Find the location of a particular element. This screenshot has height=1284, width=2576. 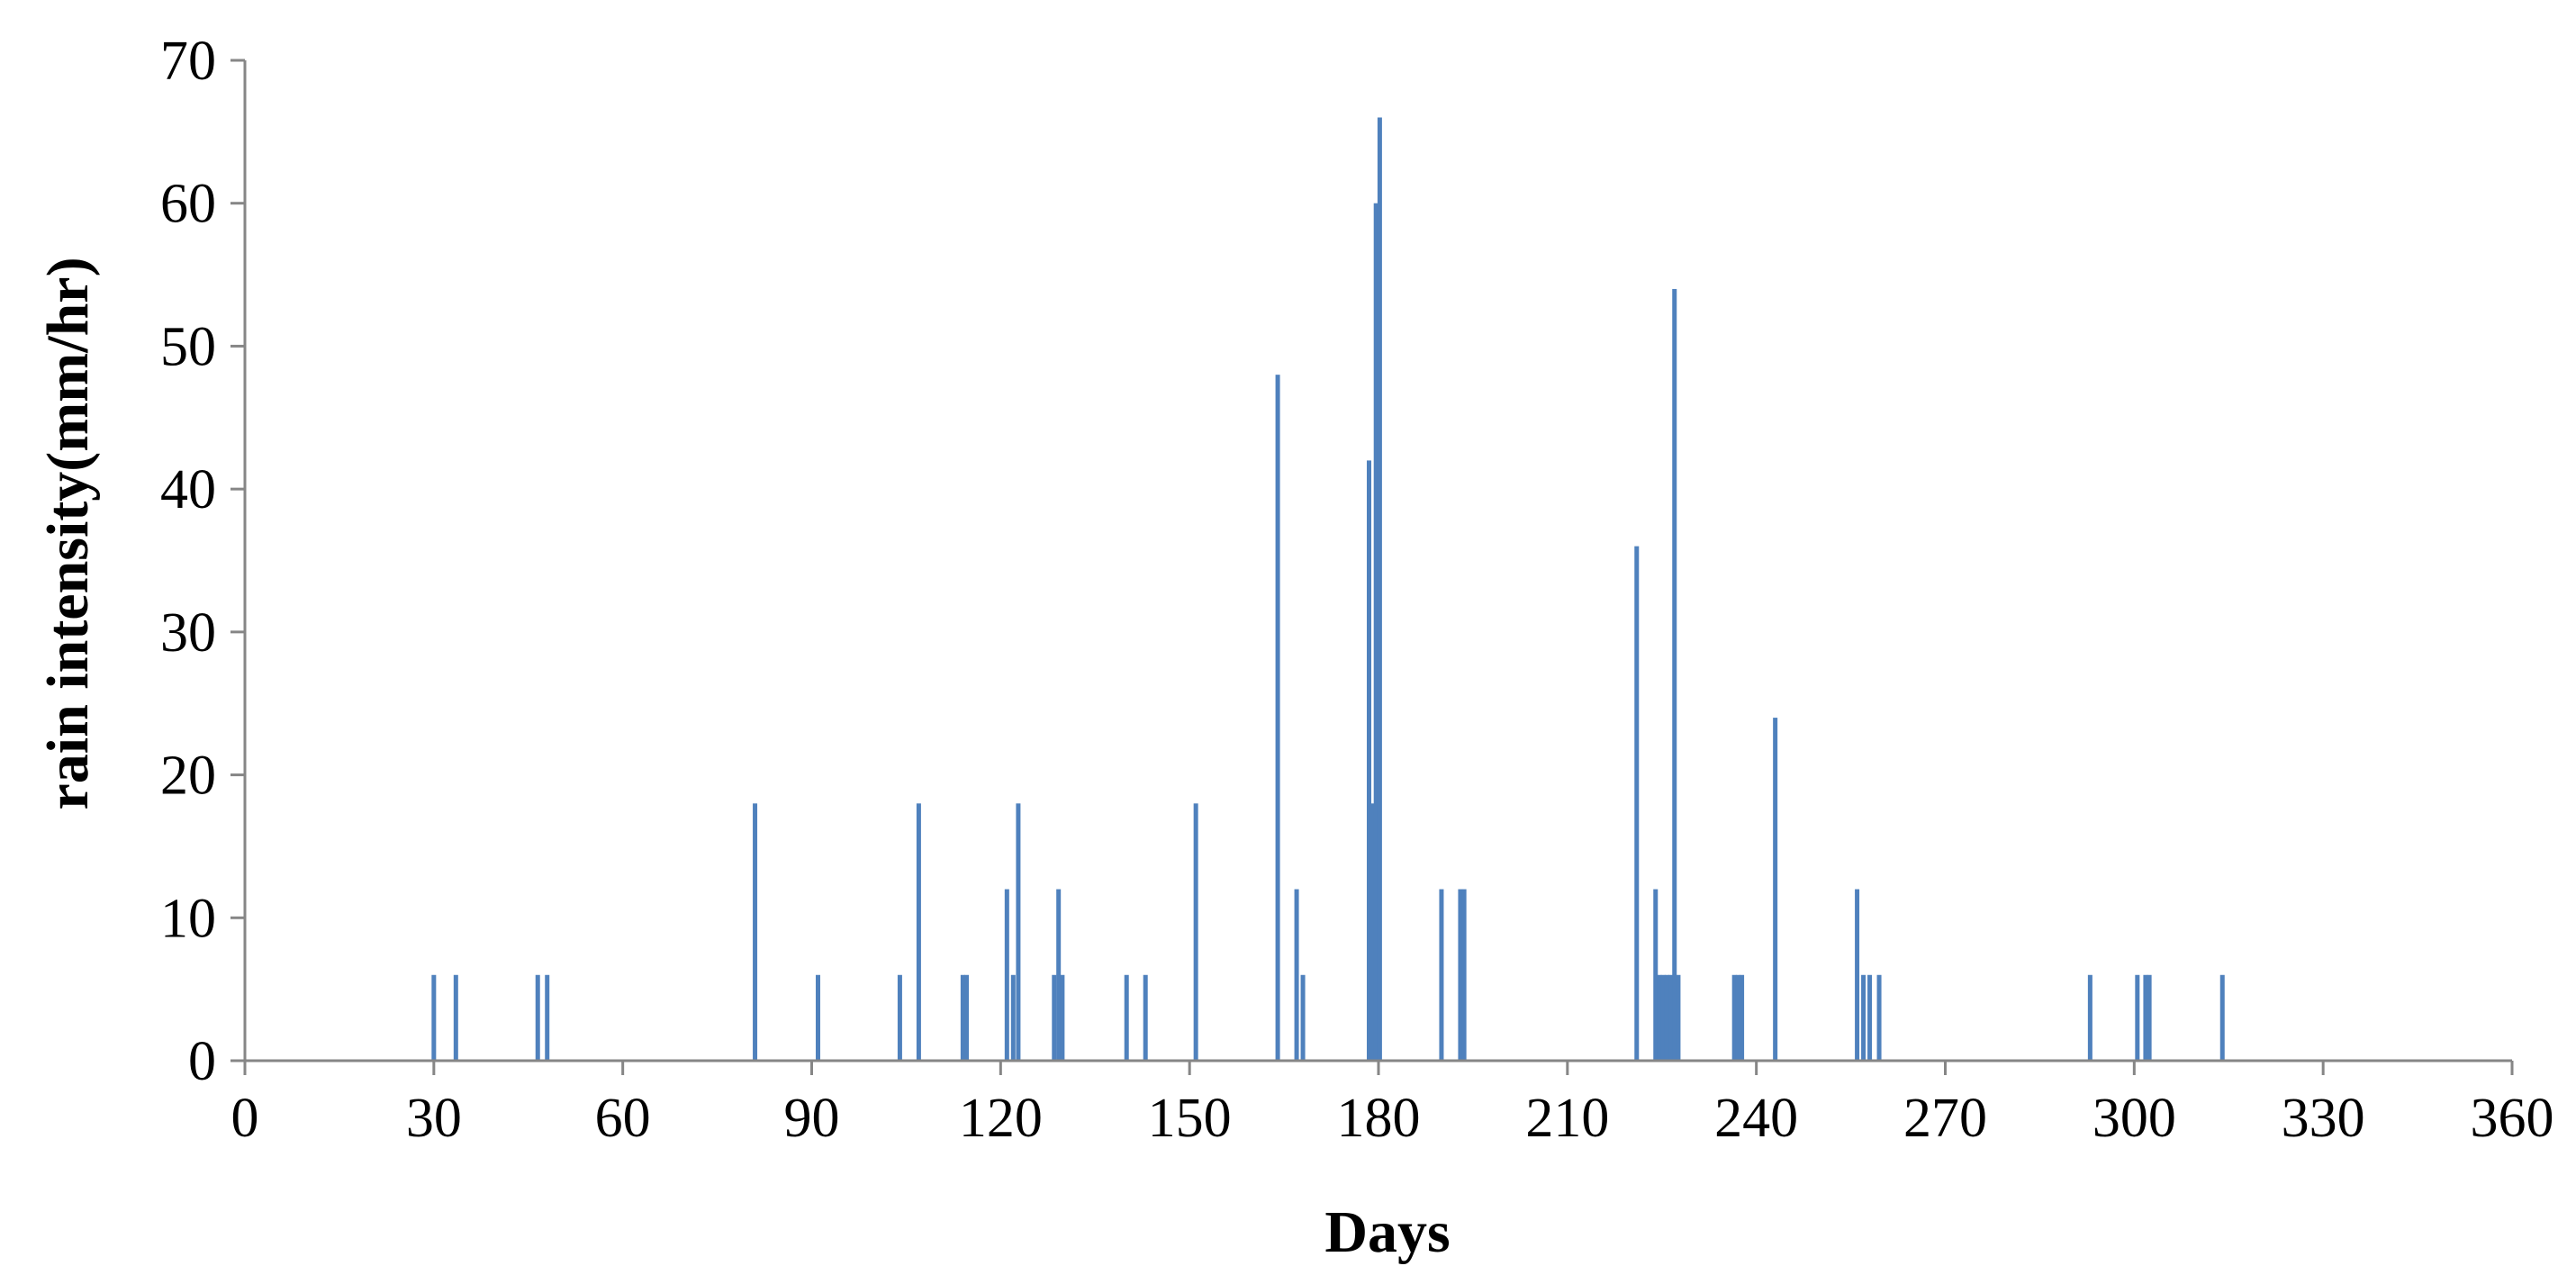

y-tick-label: 70 is located at coordinates (188, 62).